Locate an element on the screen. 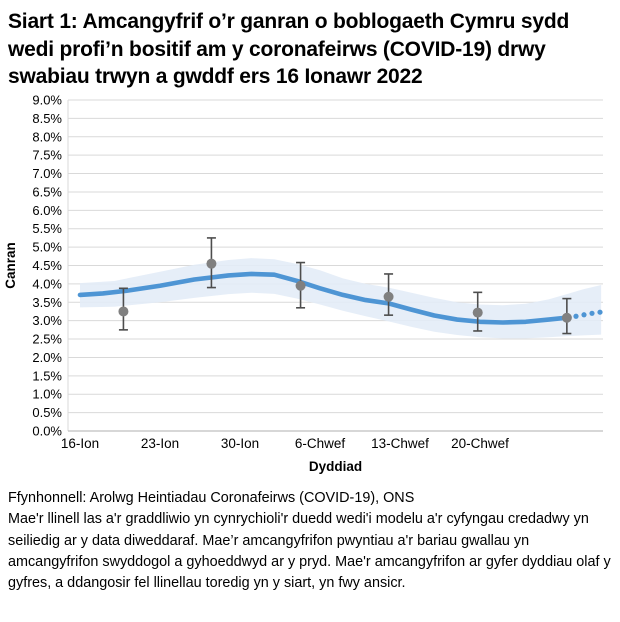 This screenshot has height=622, width=620. y-tick-label: 6.0% is located at coordinates (47, 210).